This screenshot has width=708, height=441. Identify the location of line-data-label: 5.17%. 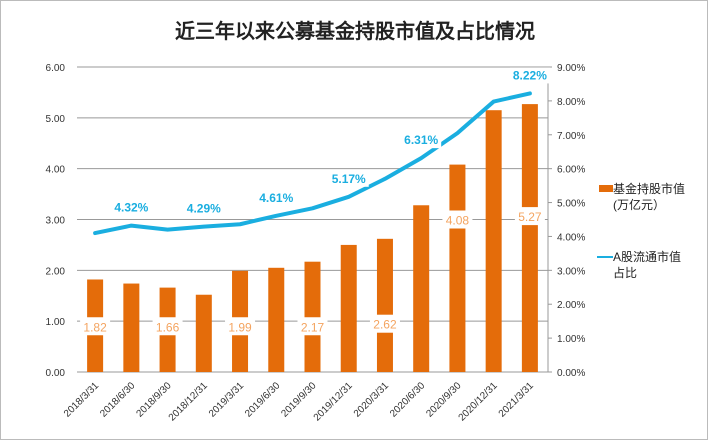
(349, 179).